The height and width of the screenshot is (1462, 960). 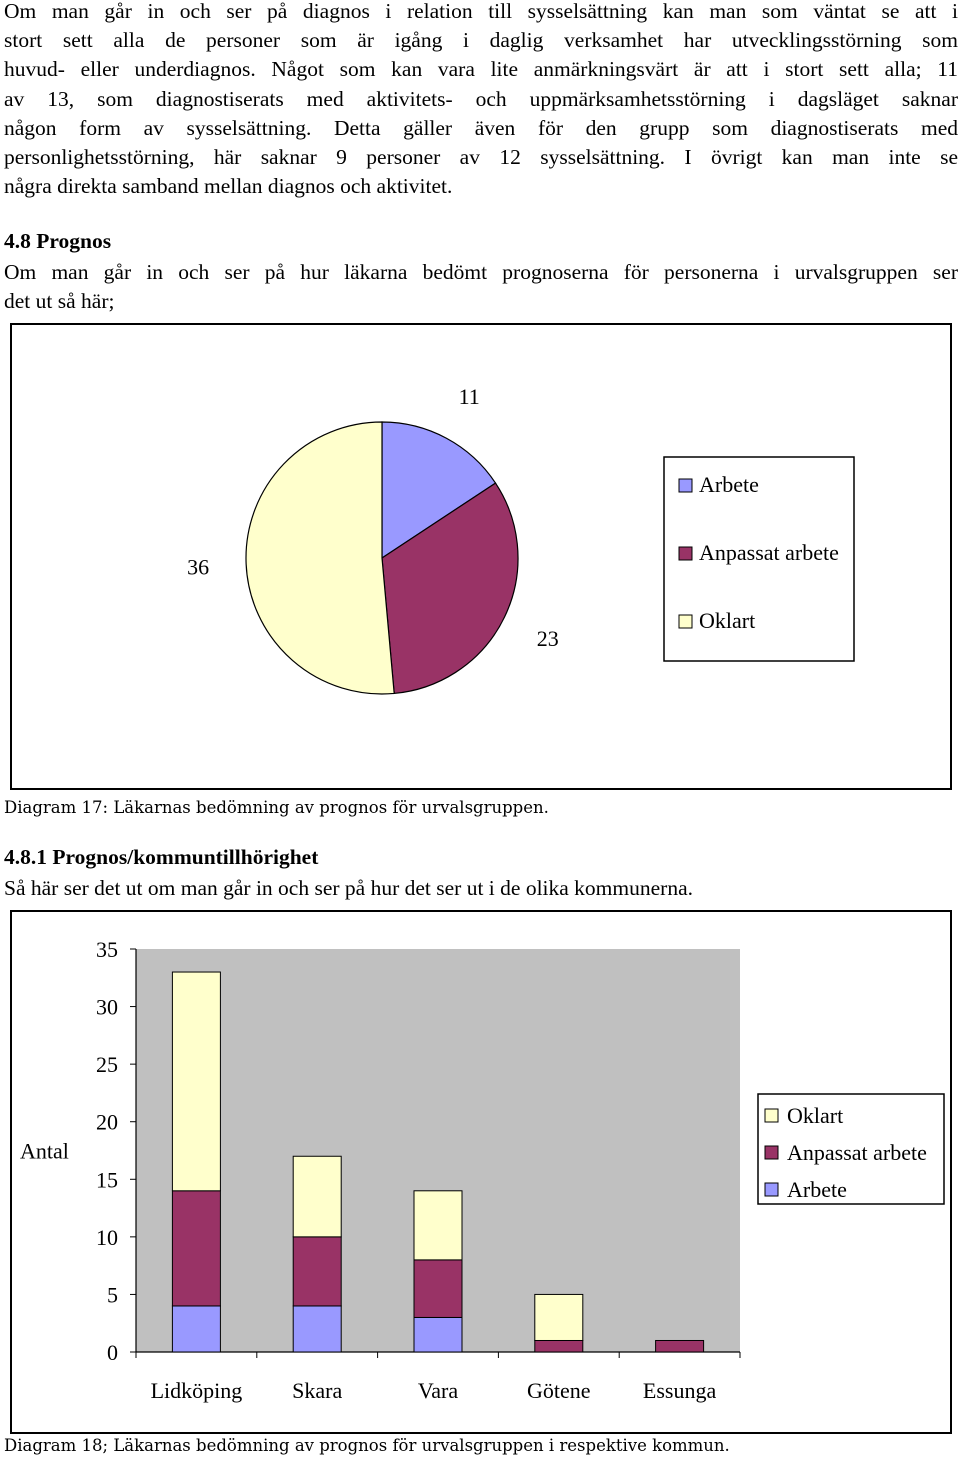 What do you see at coordinates (107, 1007) in the screenshot?
I see `y-tick-label: 30` at bounding box center [107, 1007].